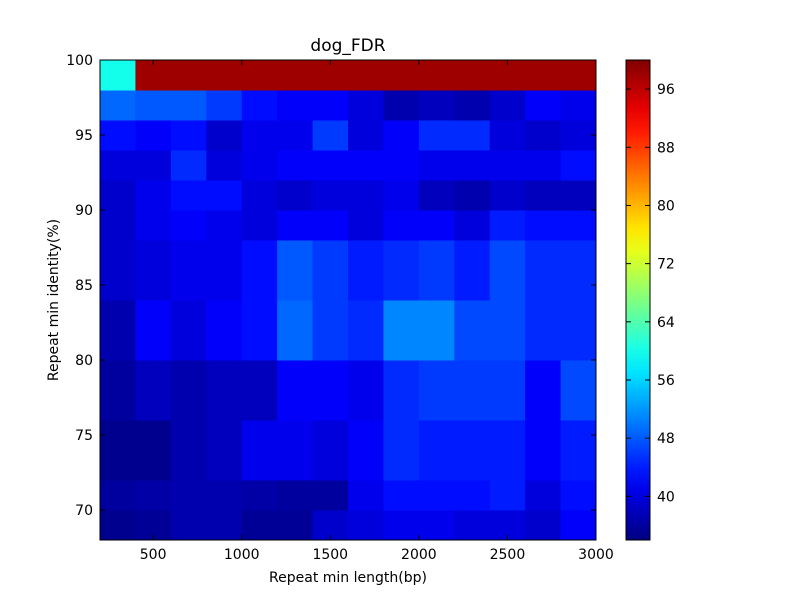 The width and height of the screenshot is (800, 600). I want to click on chart-title: dog_FDR, so click(347, 46).